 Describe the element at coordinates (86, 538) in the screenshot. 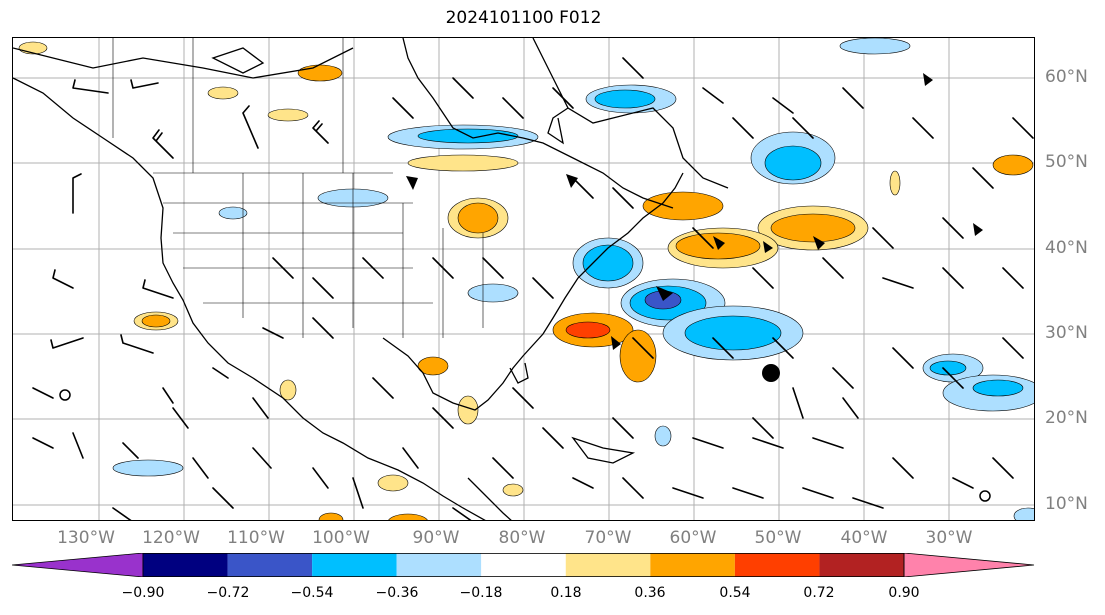

I see `lon-label: 130°W` at that location.